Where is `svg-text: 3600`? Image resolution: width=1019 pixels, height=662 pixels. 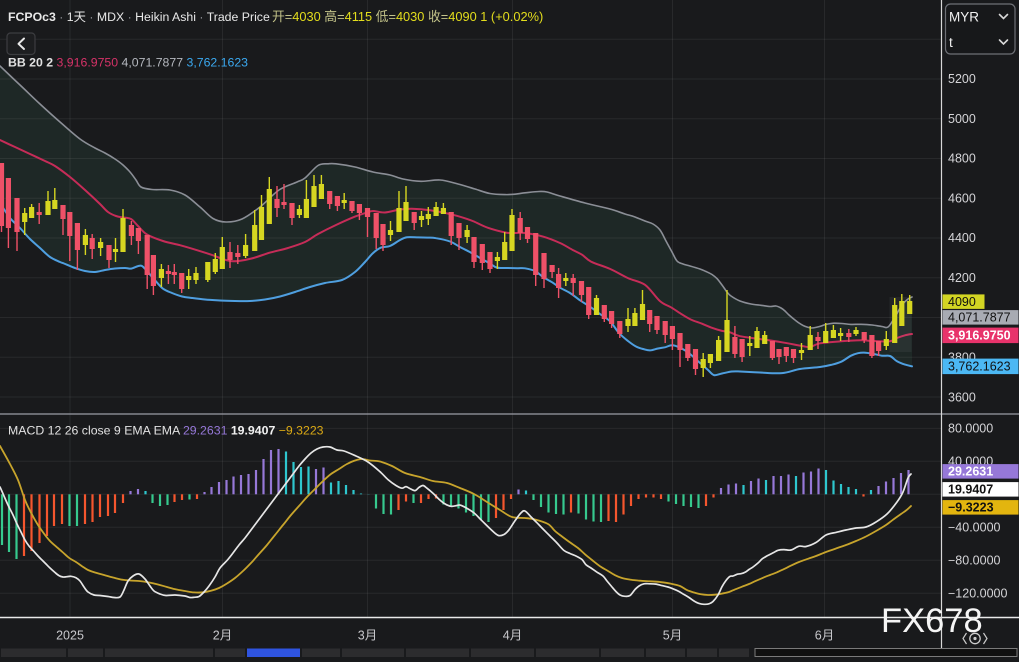 svg-text: 3600 is located at coordinates (962, 398).